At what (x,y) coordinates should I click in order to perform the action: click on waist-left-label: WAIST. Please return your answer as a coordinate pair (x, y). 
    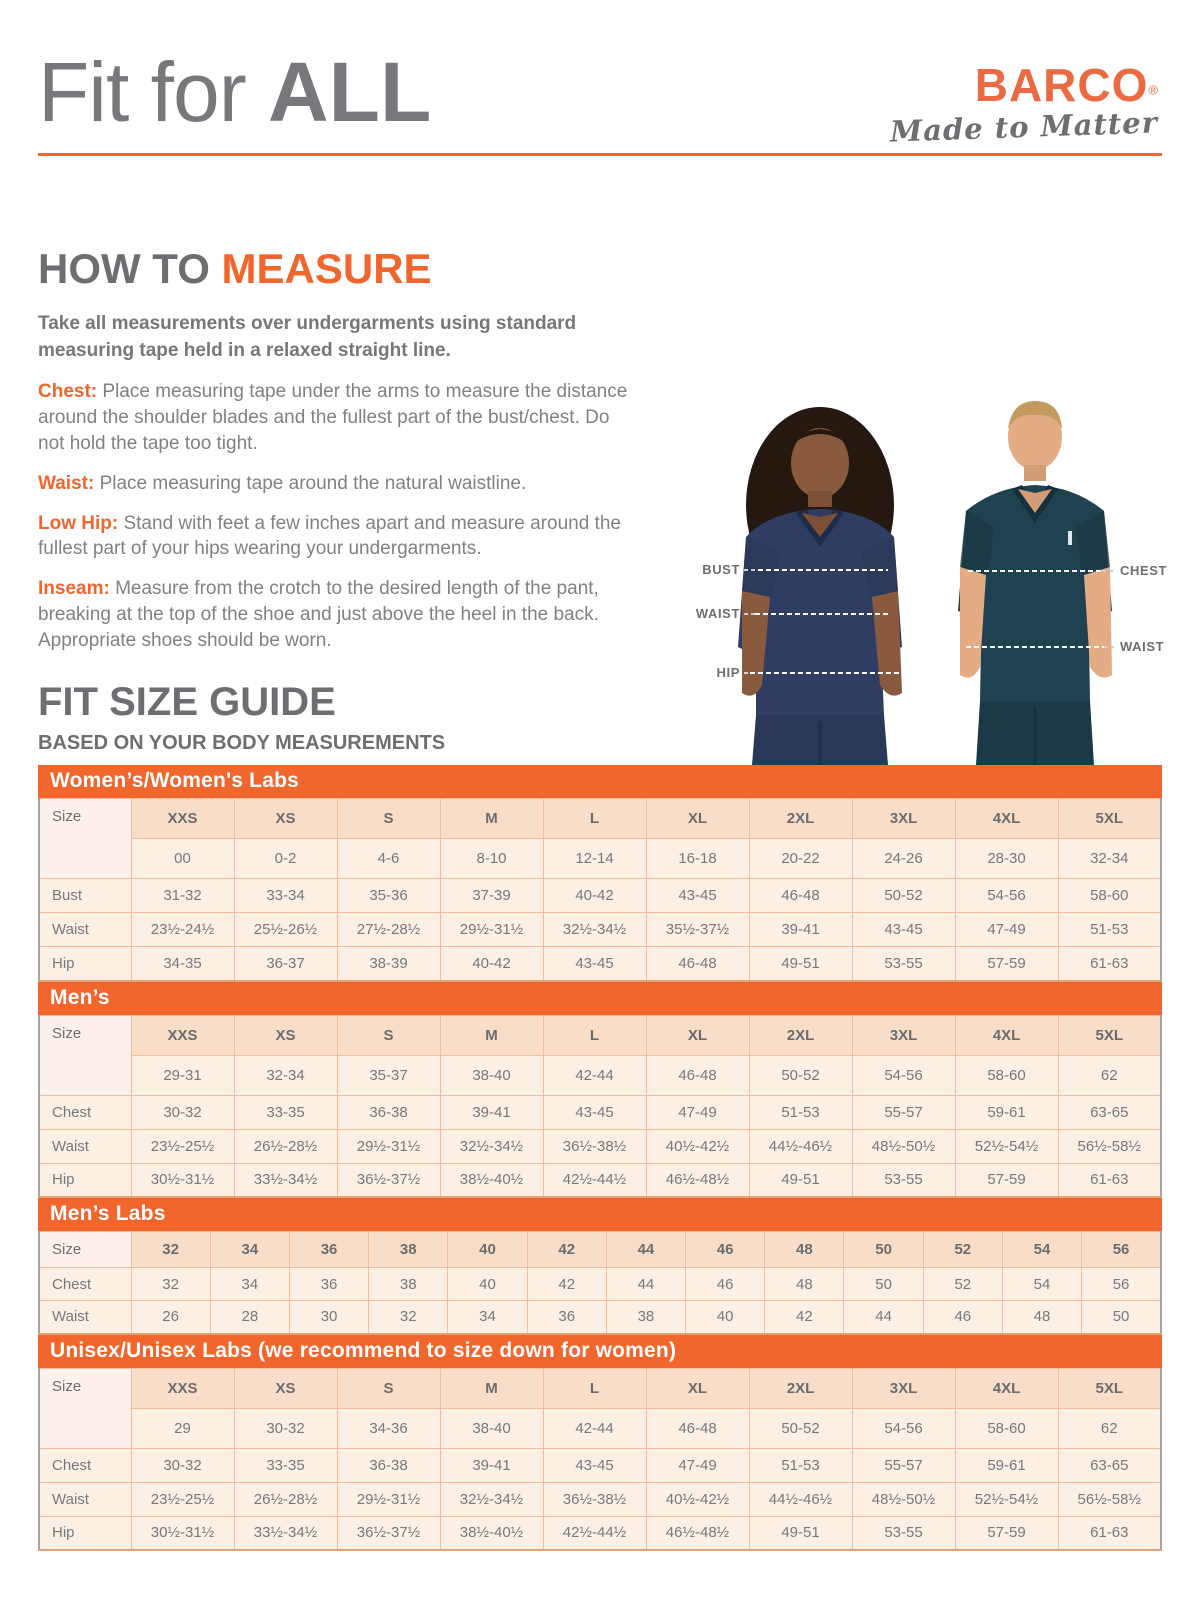
    Looking at the image, I should click on (717, 613).